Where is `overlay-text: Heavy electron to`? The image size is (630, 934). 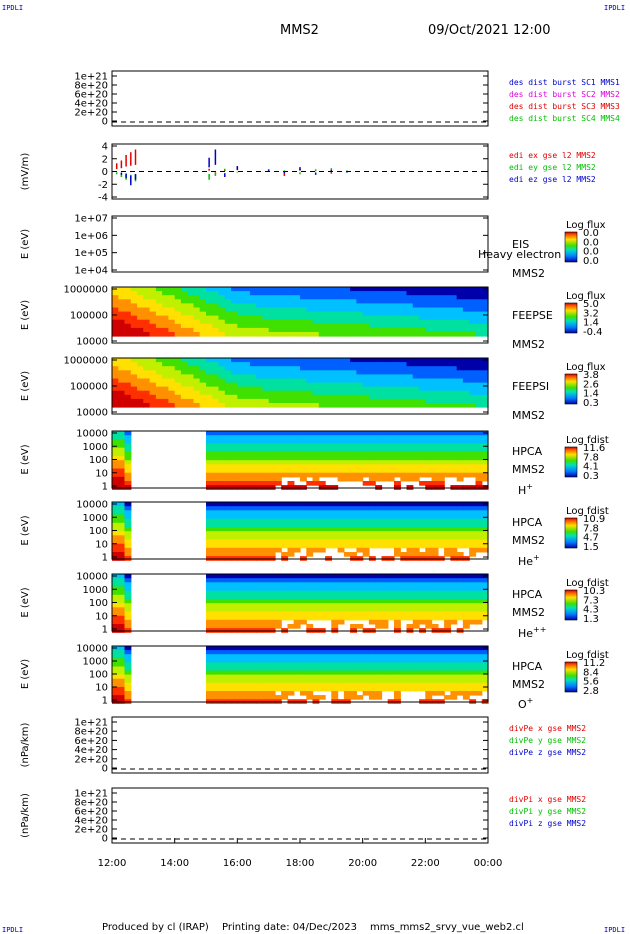 overlay-text: Heavy electron to is located at coordinates (527, 254).